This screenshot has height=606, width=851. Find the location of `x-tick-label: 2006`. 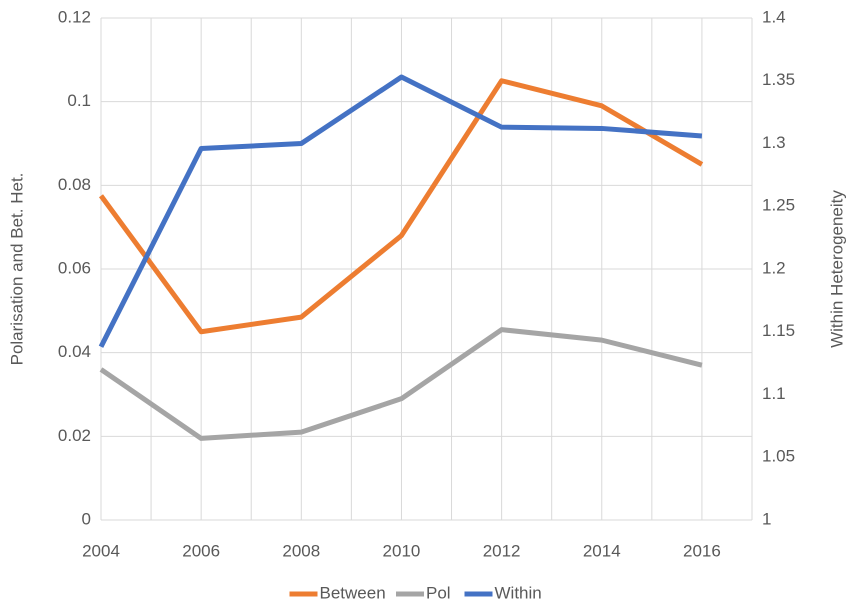

x-tick-label: 2006 is located at coordinates (201, 550).